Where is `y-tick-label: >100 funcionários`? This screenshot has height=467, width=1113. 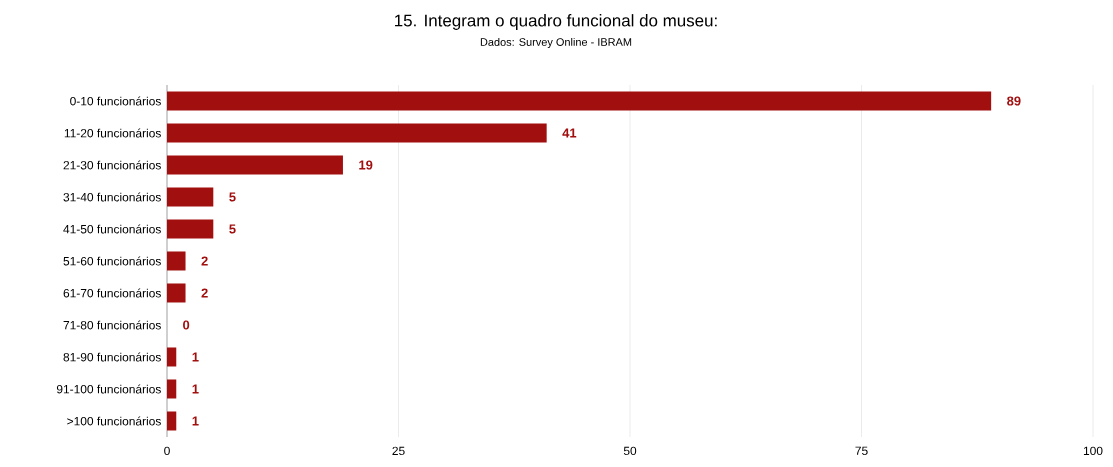 y-tick-label: >100 funcionários is located at coordinates (114, 421).